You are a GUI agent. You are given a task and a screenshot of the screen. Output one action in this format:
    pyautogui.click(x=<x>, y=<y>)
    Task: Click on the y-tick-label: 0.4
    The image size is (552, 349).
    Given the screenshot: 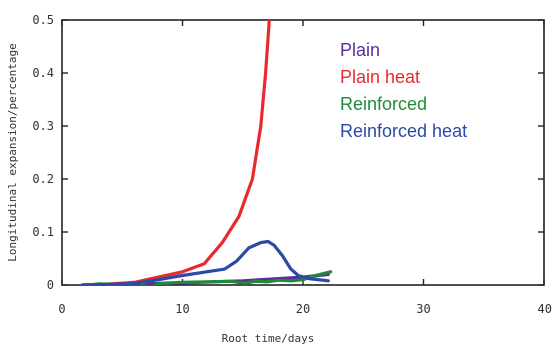 What is the action you would take?
    pyautogui.click(x=43, y=73)
    